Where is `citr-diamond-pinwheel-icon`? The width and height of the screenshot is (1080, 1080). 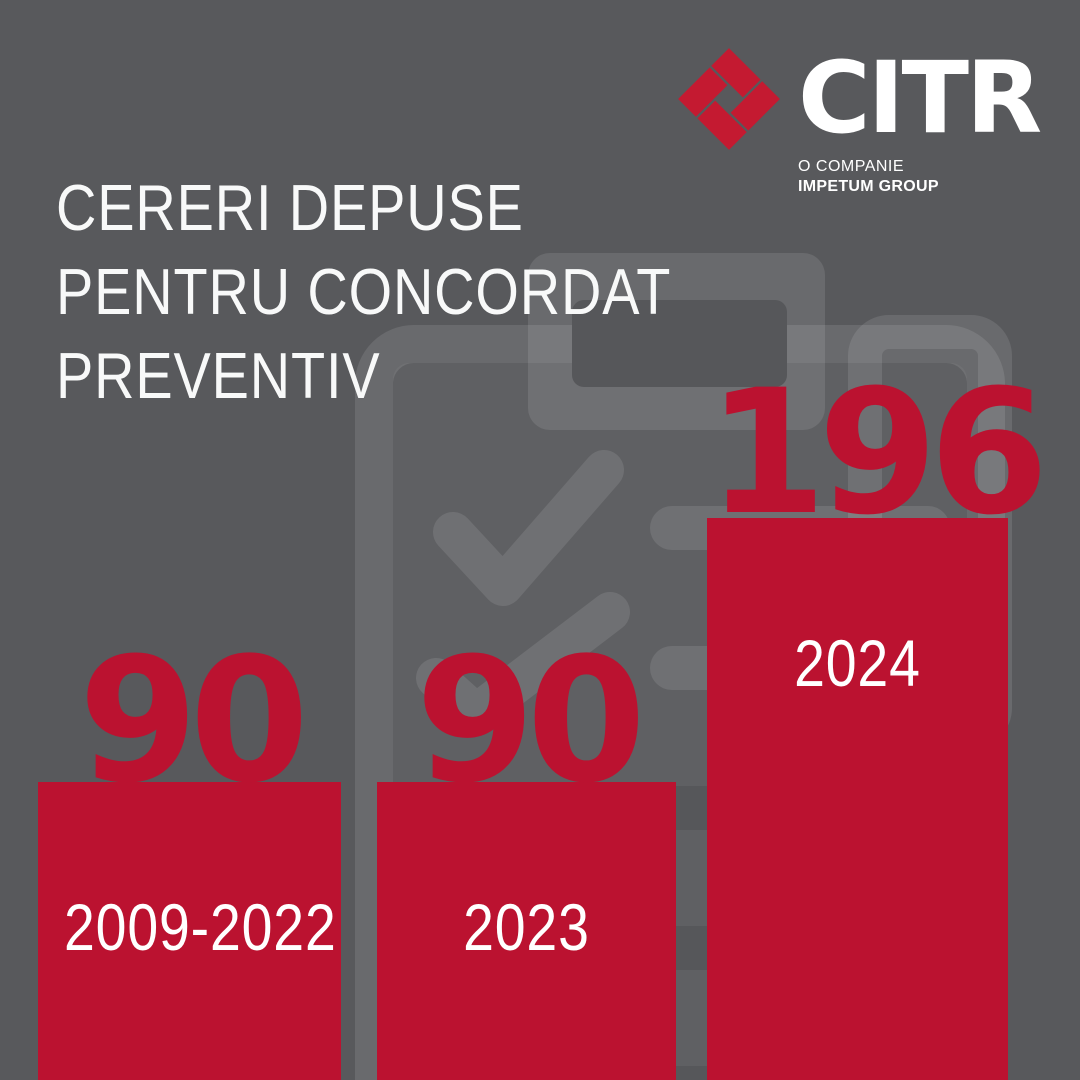 citr-diamond-pinwheel-icon is located at coordinates (729, 99).